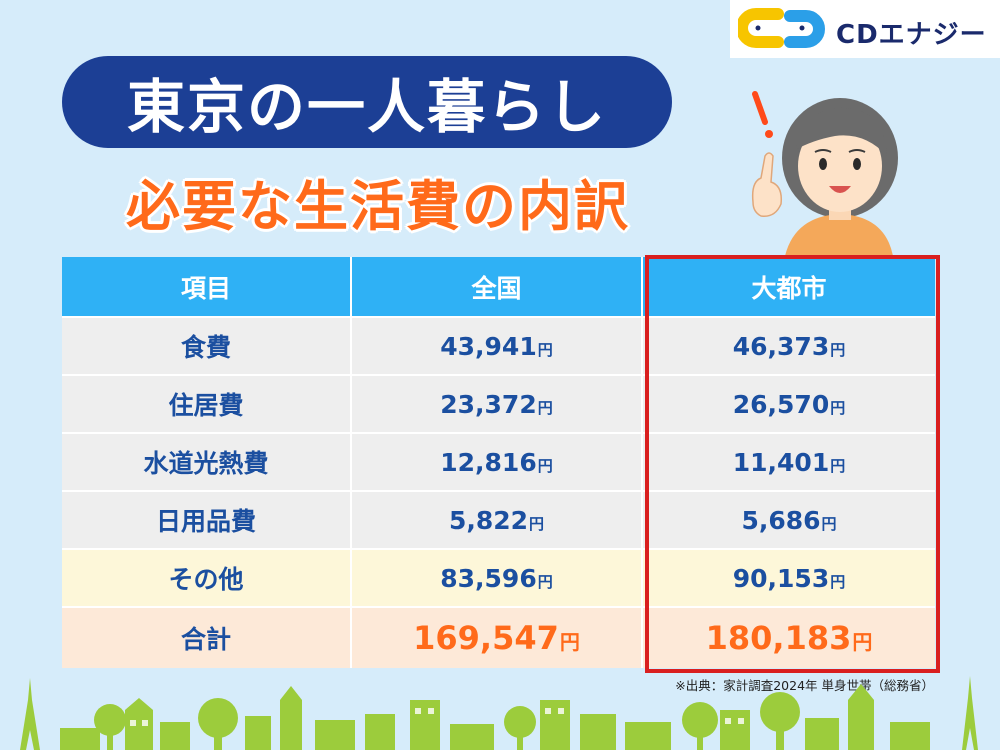 The height and width of the screenshot is (750, 1000). I want to click on logo: CDエナジー, so click(865, 29).